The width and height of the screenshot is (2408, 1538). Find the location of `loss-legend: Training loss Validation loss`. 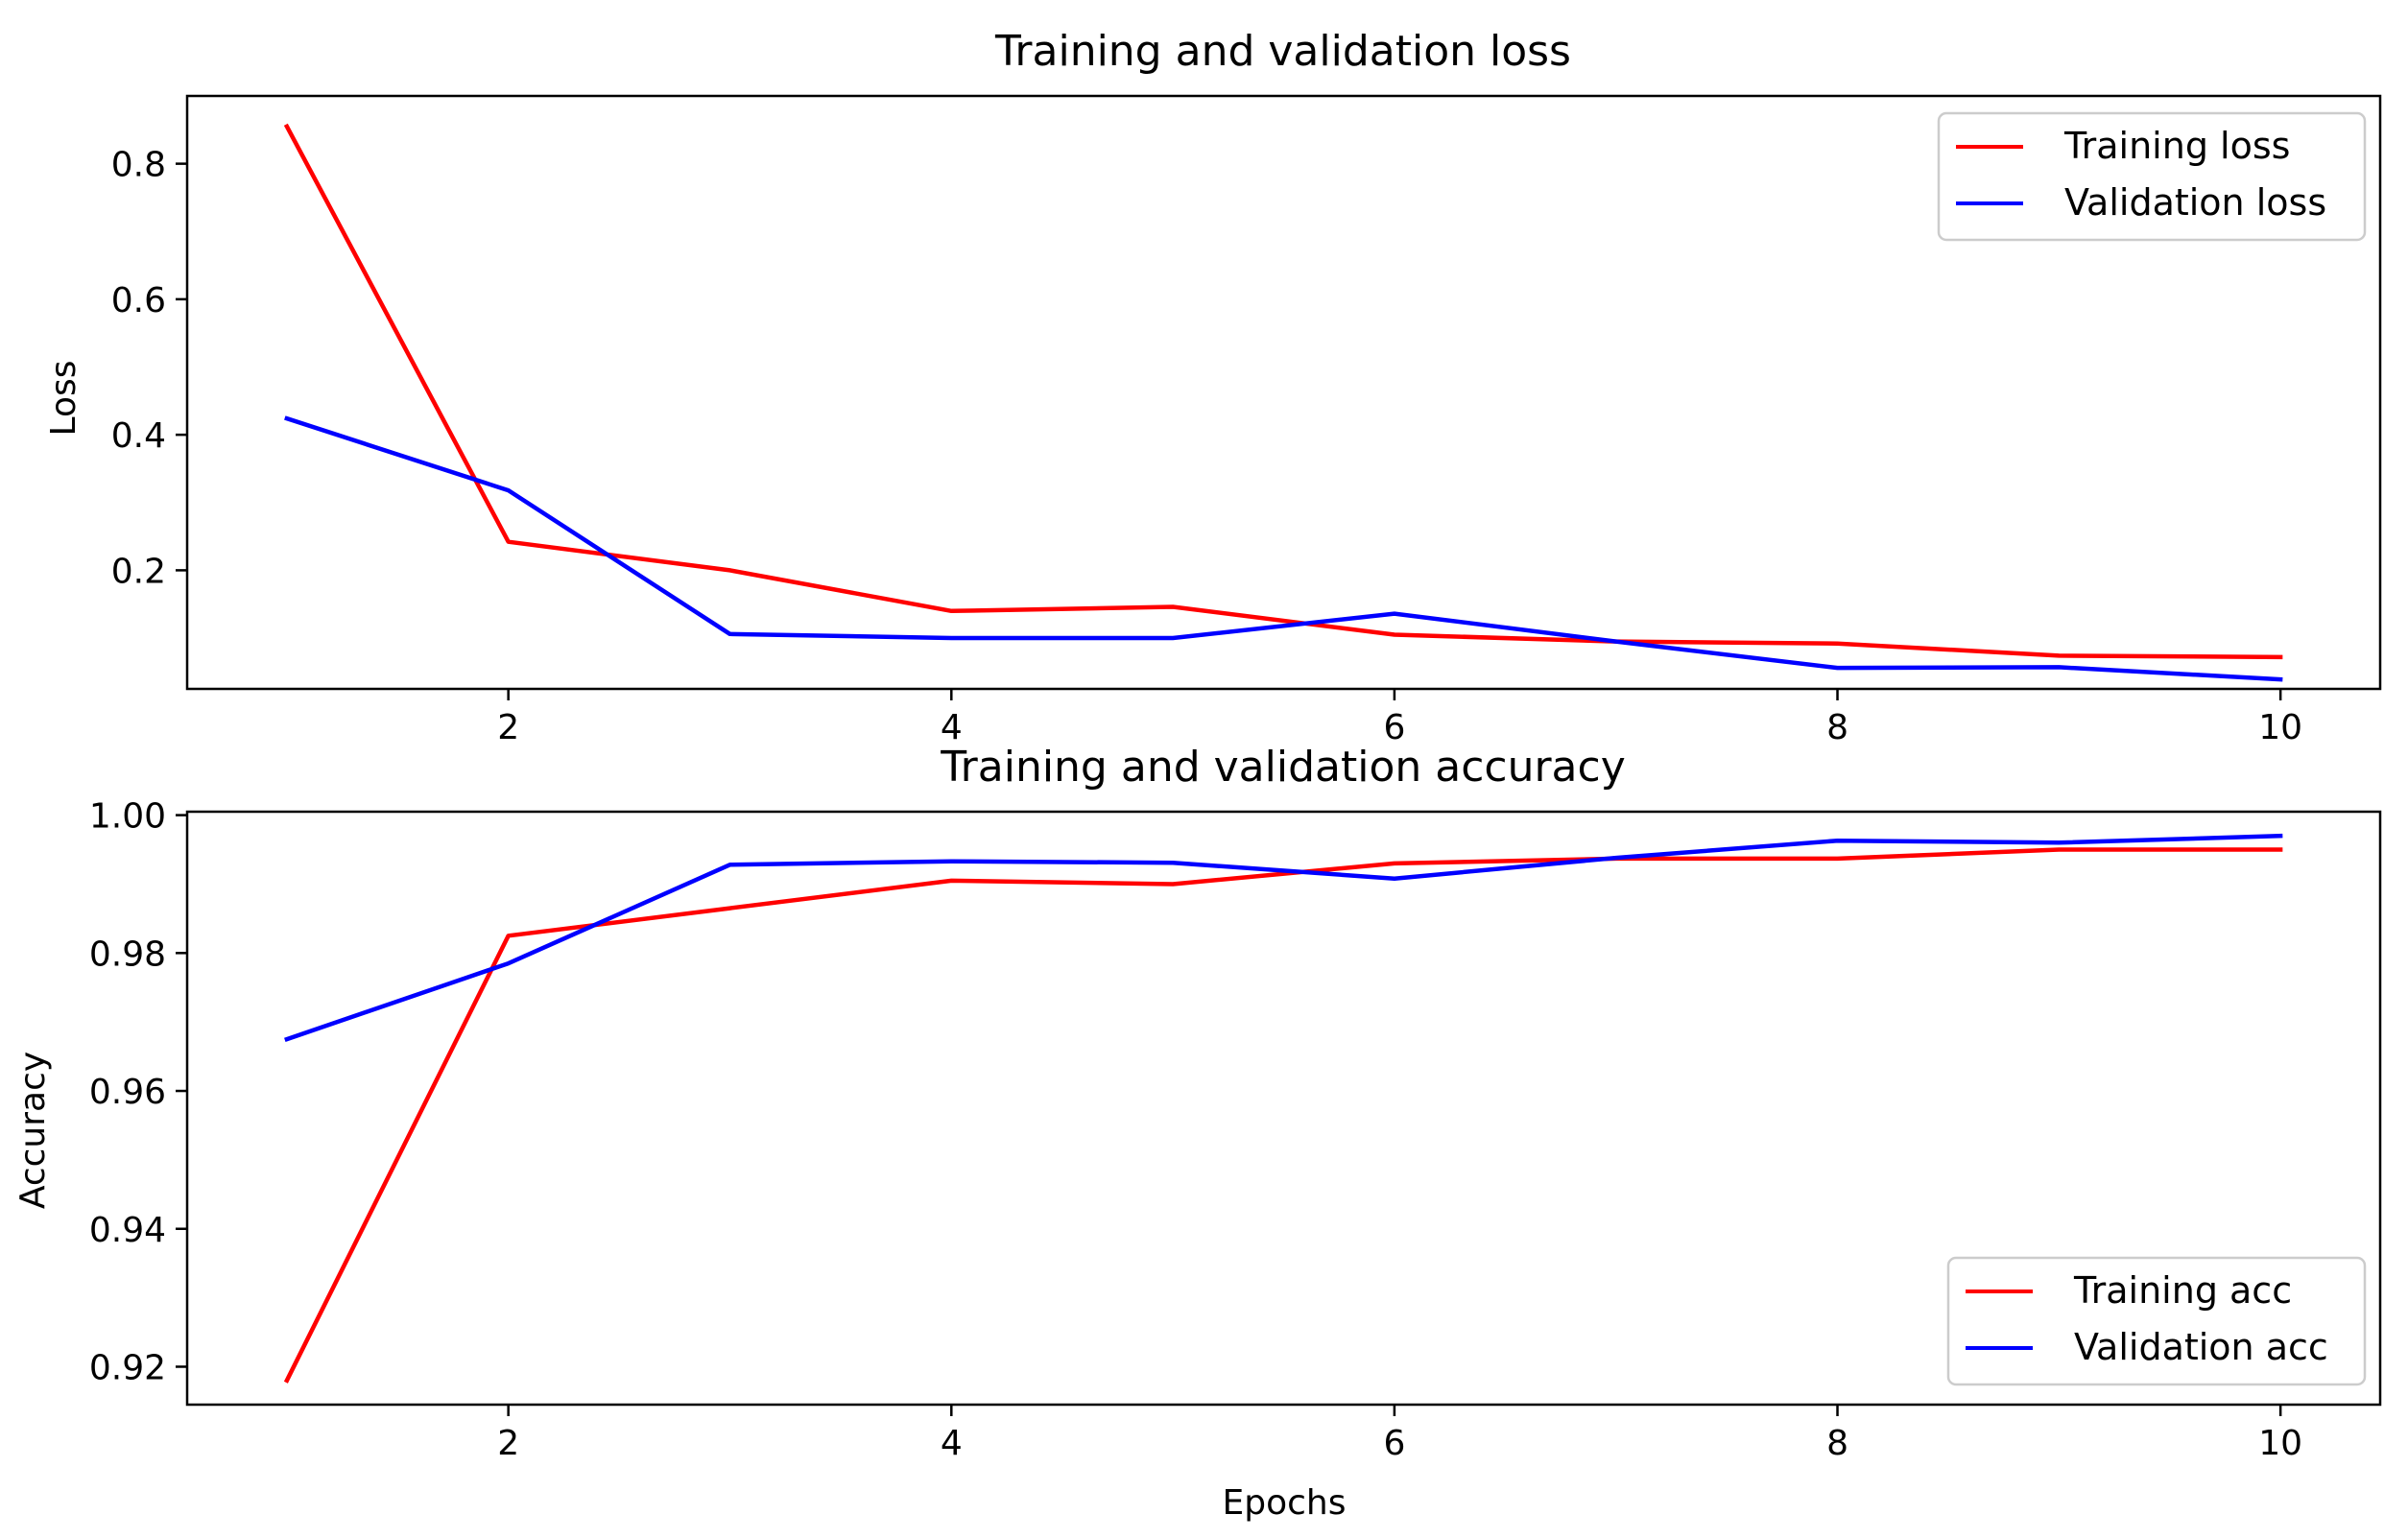

loss-legend: Training loss Validation loss is located at coordinates (2152, 176).